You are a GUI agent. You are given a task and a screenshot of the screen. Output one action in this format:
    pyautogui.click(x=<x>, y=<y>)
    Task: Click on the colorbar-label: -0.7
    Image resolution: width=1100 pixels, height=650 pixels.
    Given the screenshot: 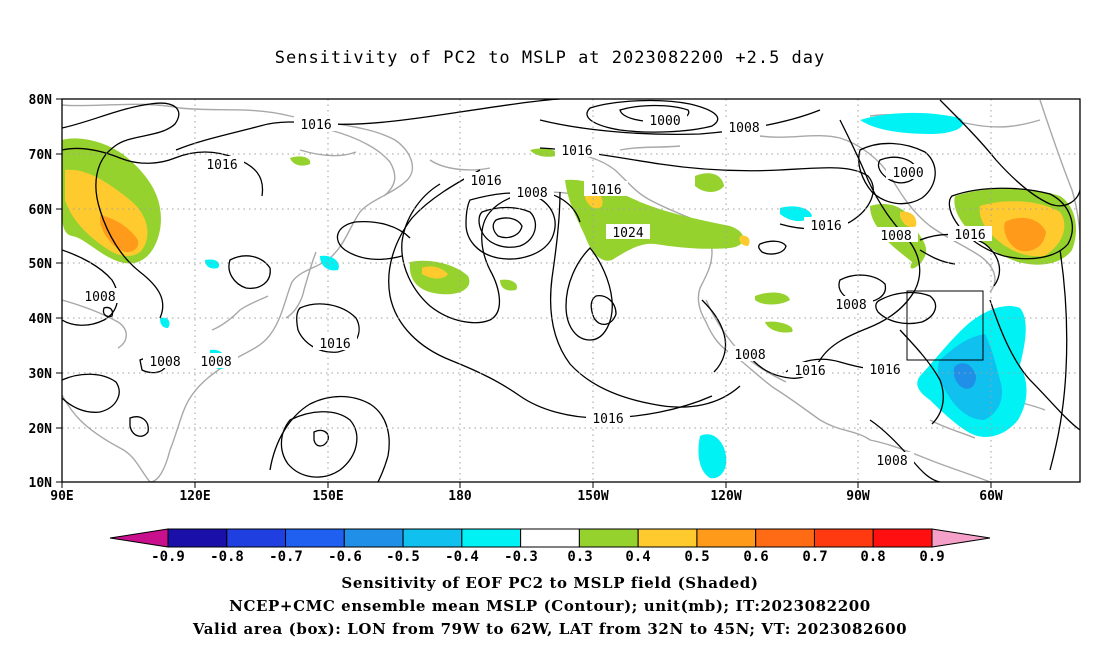 What is the action you would take?
    pyautogui.click(x=286, y=557)
    